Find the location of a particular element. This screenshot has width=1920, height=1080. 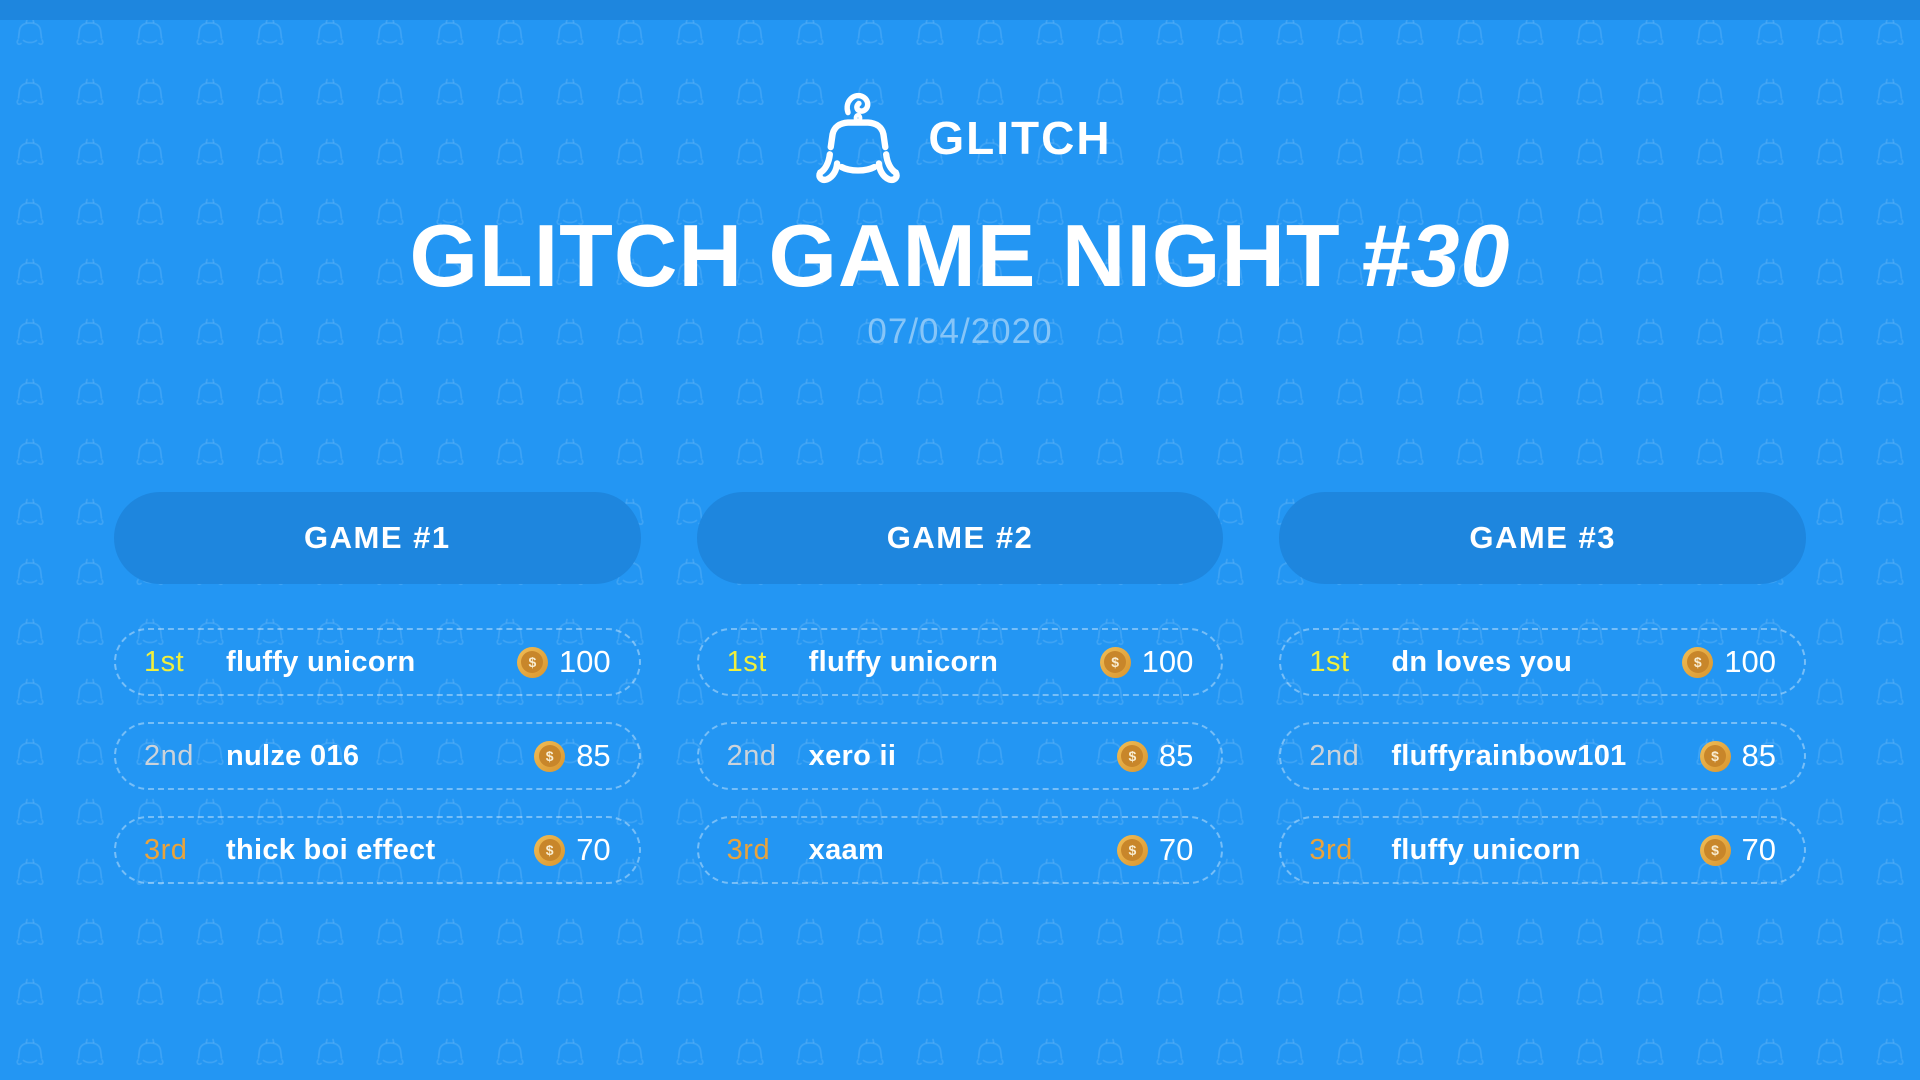

event-number: #30 is located at coordinates (1435, 255).